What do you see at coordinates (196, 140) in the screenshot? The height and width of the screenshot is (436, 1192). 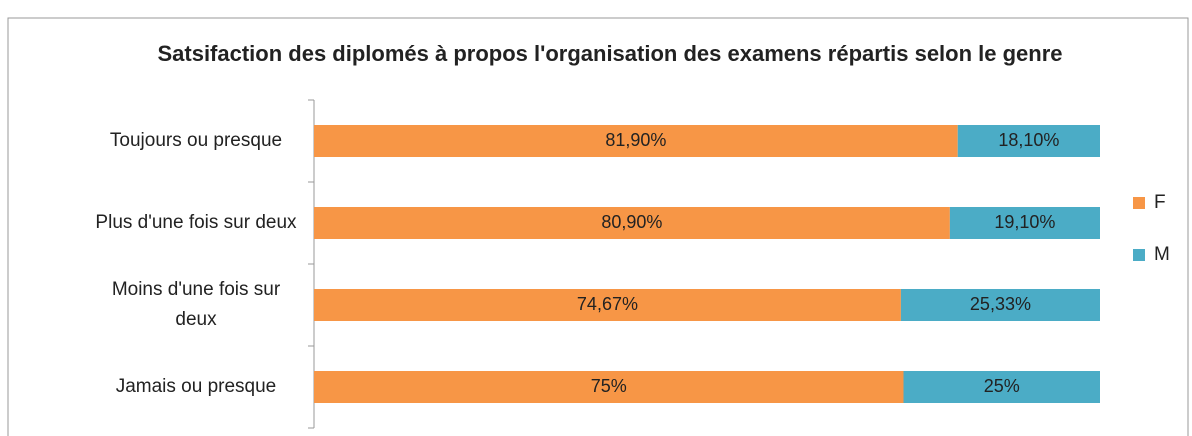 I see `y-tick-label: Toujours ou presque` at bounding box center [196, 140].